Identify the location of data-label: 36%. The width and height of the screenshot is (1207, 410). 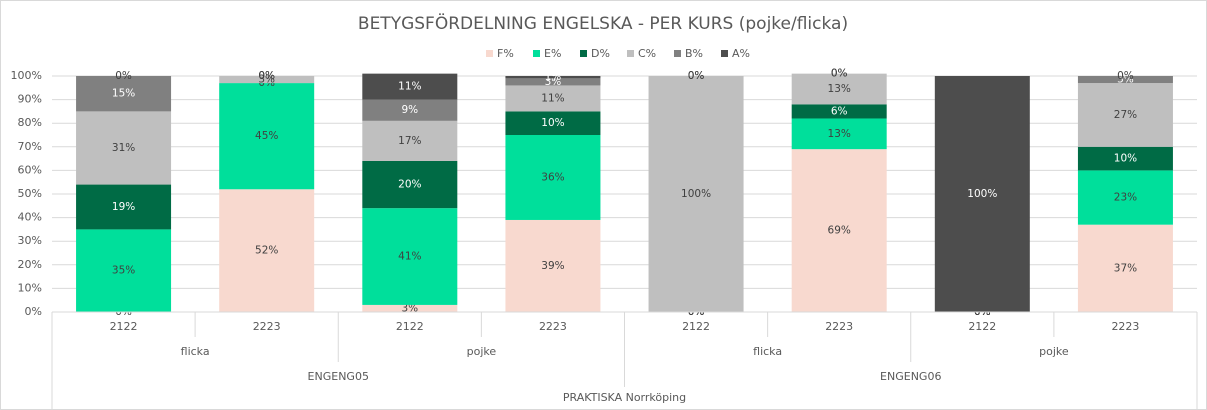
(552, 177).